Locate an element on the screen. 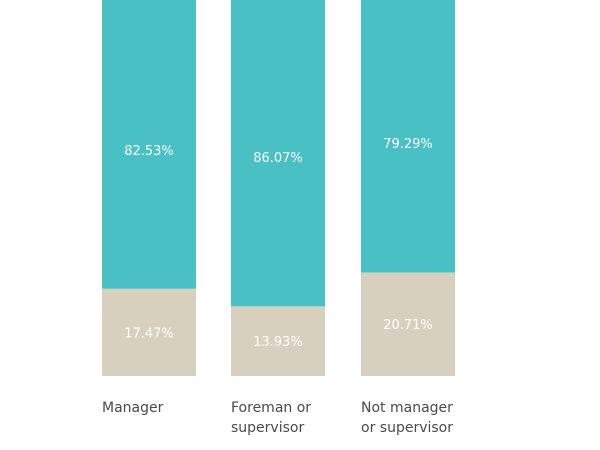 The image size is (600, 450). data-label-1-0: 82.53% is located at coordinates (149, 151).